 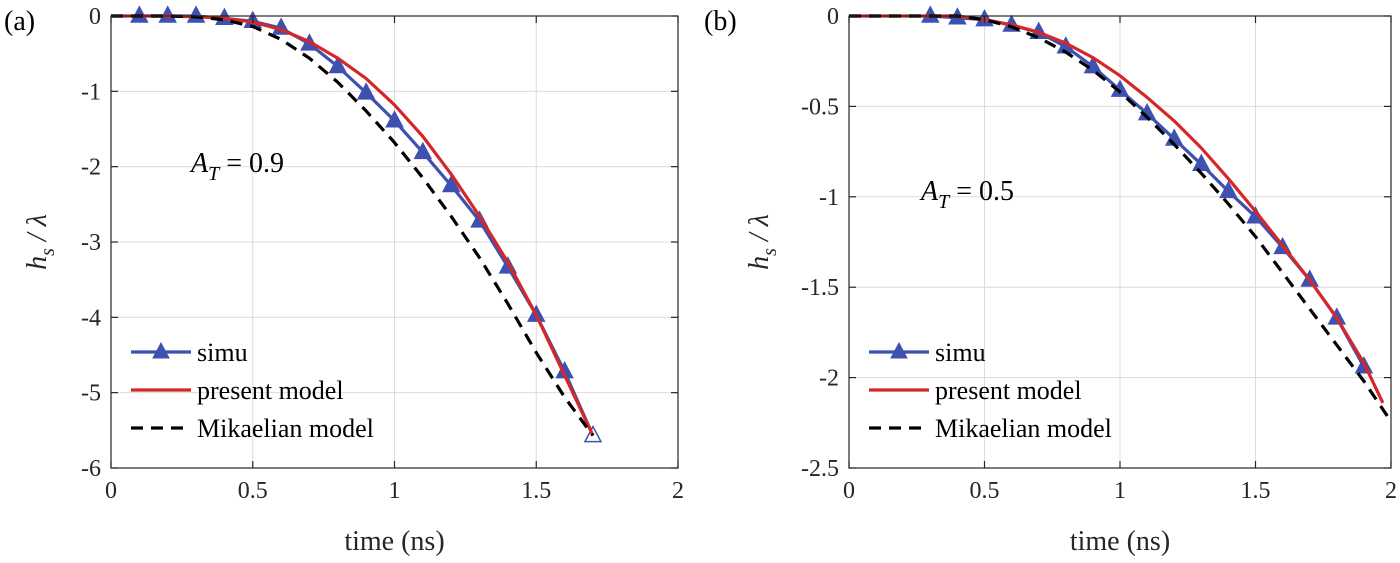 I want to click on annotation: AT = 0.9, so click(x=236, y=166).